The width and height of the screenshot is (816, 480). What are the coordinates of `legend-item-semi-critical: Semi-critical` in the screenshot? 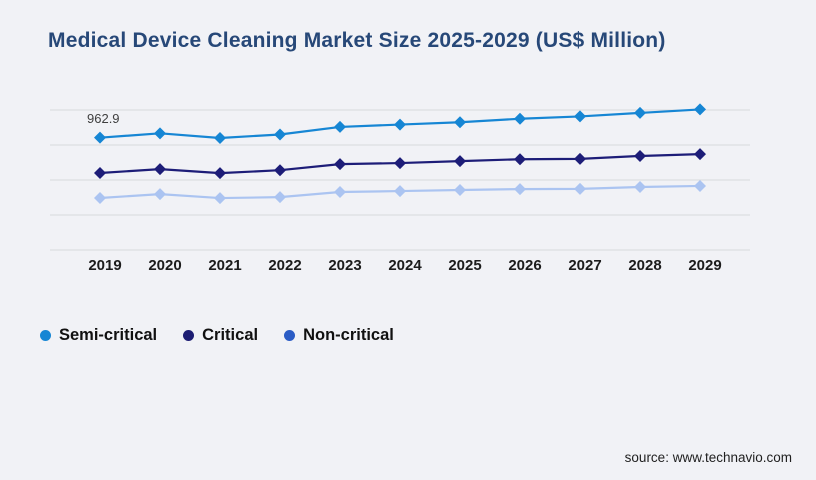 It's located at (98, 335).